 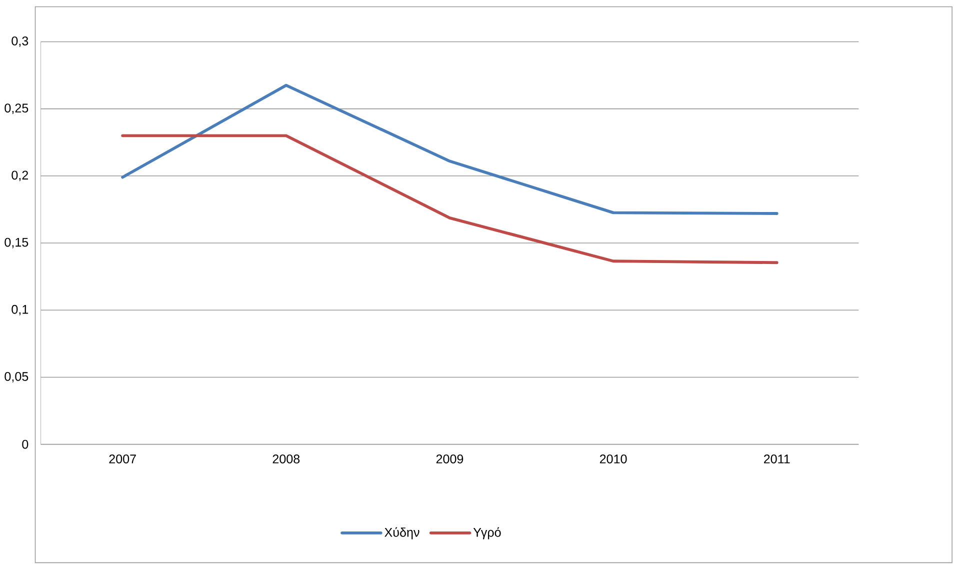 What do you see at coordinates (402, 533) in the screenshot?
I see `legend-label: Χύδην` at bounding box center [402, 533].